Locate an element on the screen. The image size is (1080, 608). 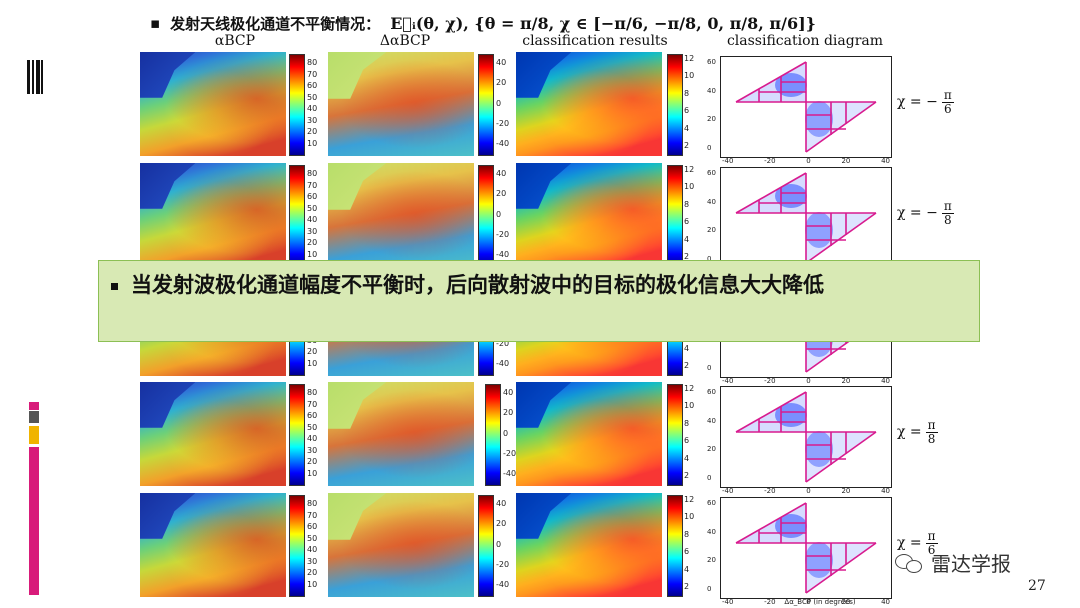
alpha-colorbar-ticks-label: 30 is located at coordinates (312, 561).